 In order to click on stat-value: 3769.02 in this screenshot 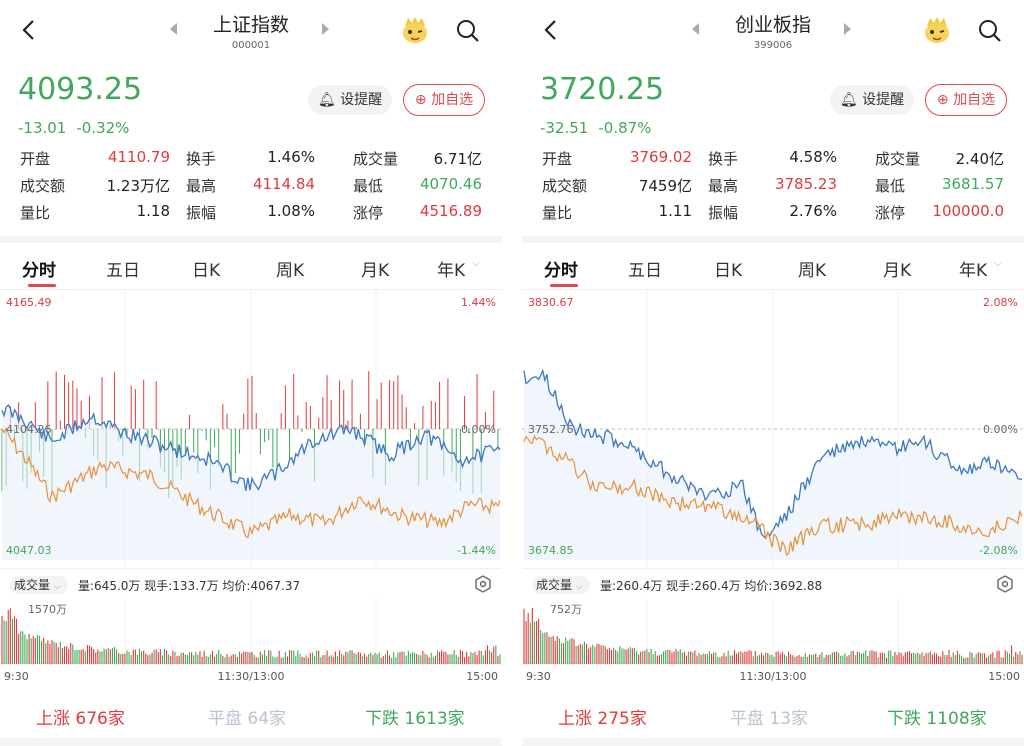, I will do `click(660, 157)`.